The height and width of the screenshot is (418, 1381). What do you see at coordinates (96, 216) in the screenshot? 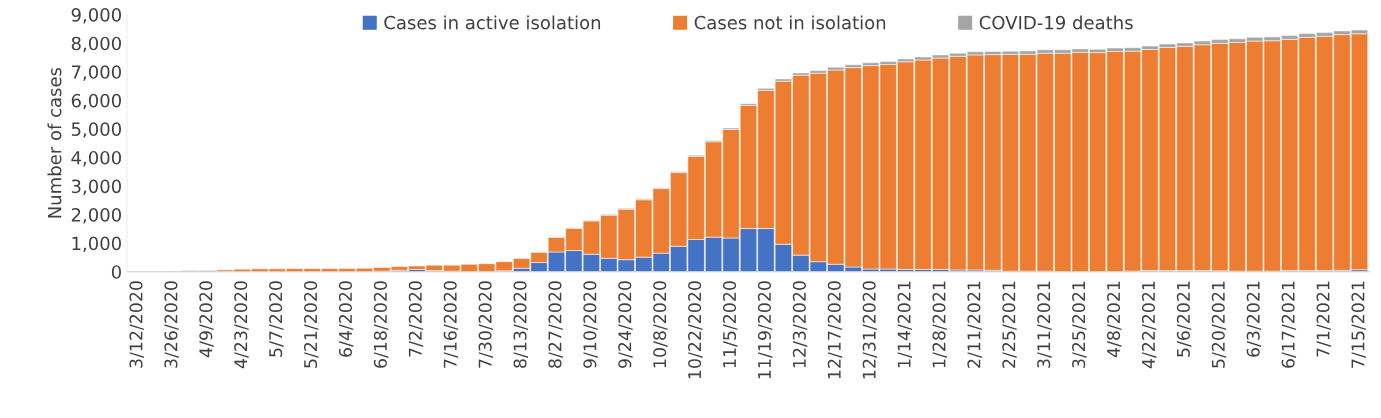
I see `y-tick-label: 2,000` at bounding box center [96, 216].